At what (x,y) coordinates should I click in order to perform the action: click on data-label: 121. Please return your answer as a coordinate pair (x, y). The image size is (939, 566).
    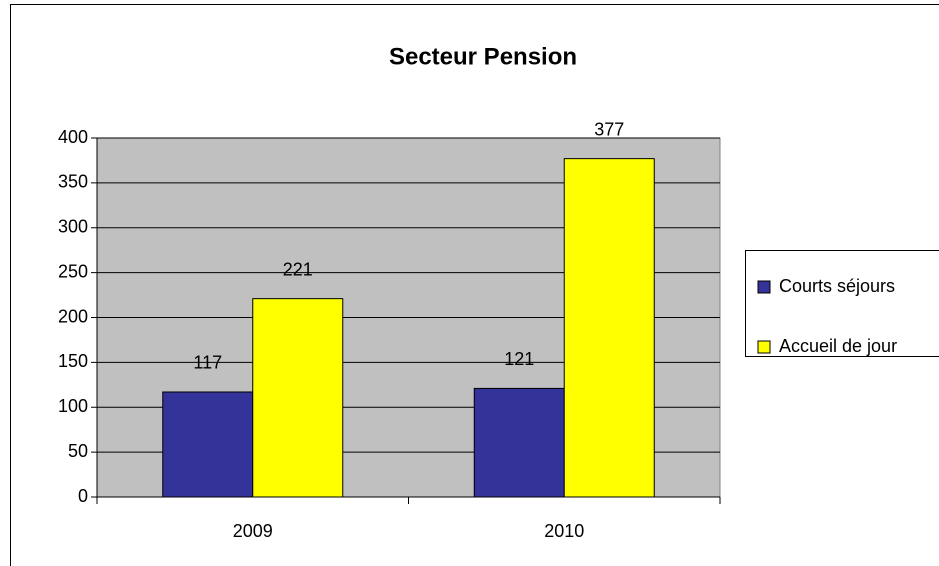
    Looking at the image, I should click on (519, 359).